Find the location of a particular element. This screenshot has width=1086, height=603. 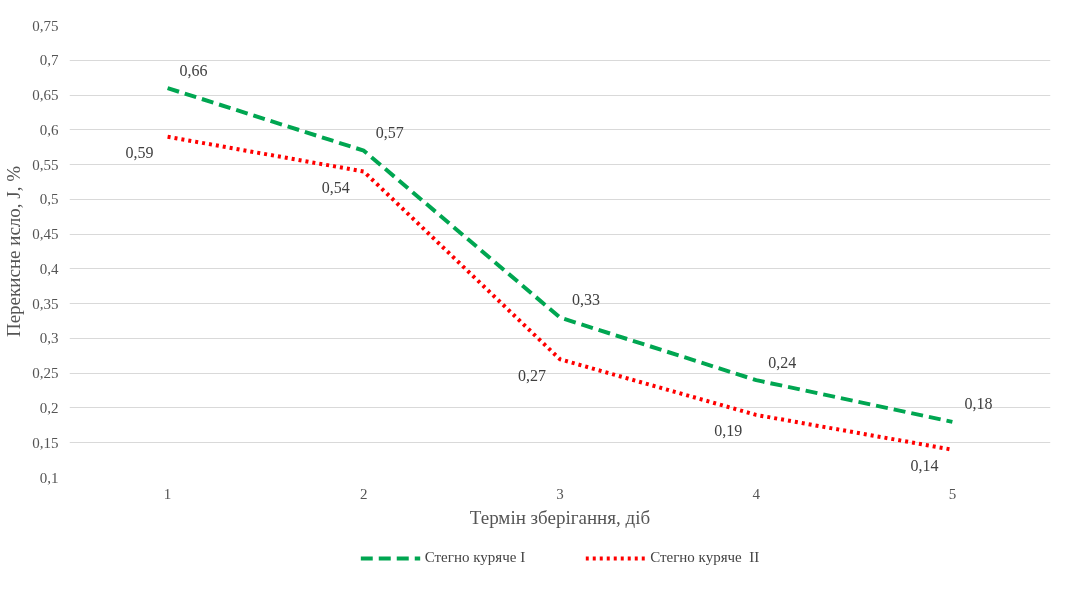

data-label: 0,18 is located at coordinates (978, 404).